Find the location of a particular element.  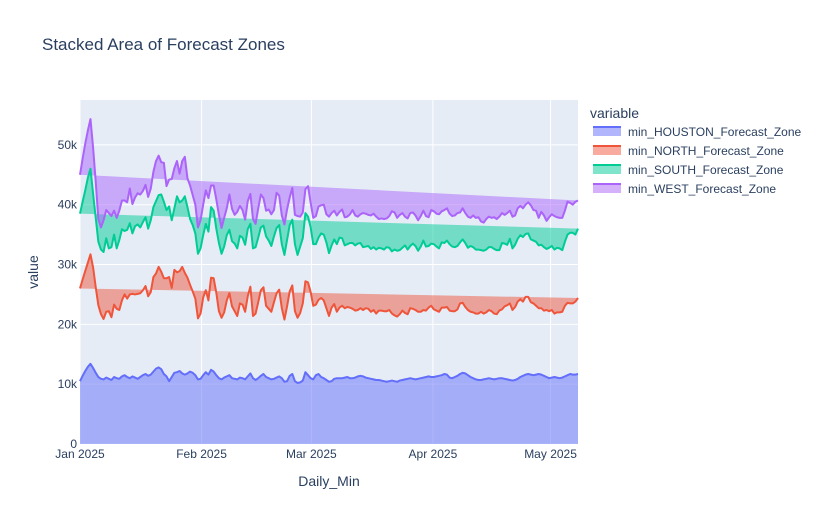

area-min-south-forecast-zone is located at coordinates (329, 211).